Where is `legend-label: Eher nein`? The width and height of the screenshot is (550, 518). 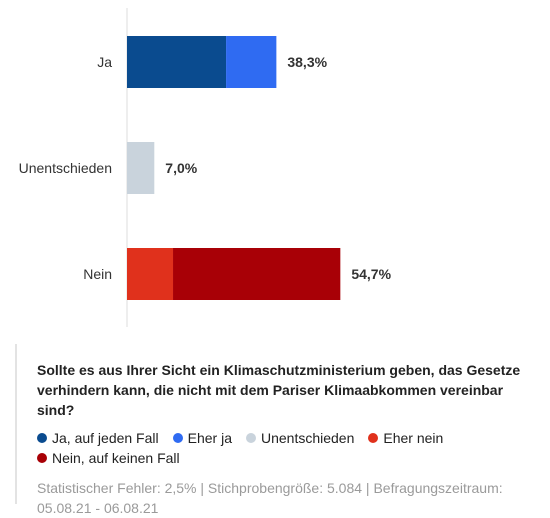 legend-label: Eher nein is located at coordinates (413, 438).